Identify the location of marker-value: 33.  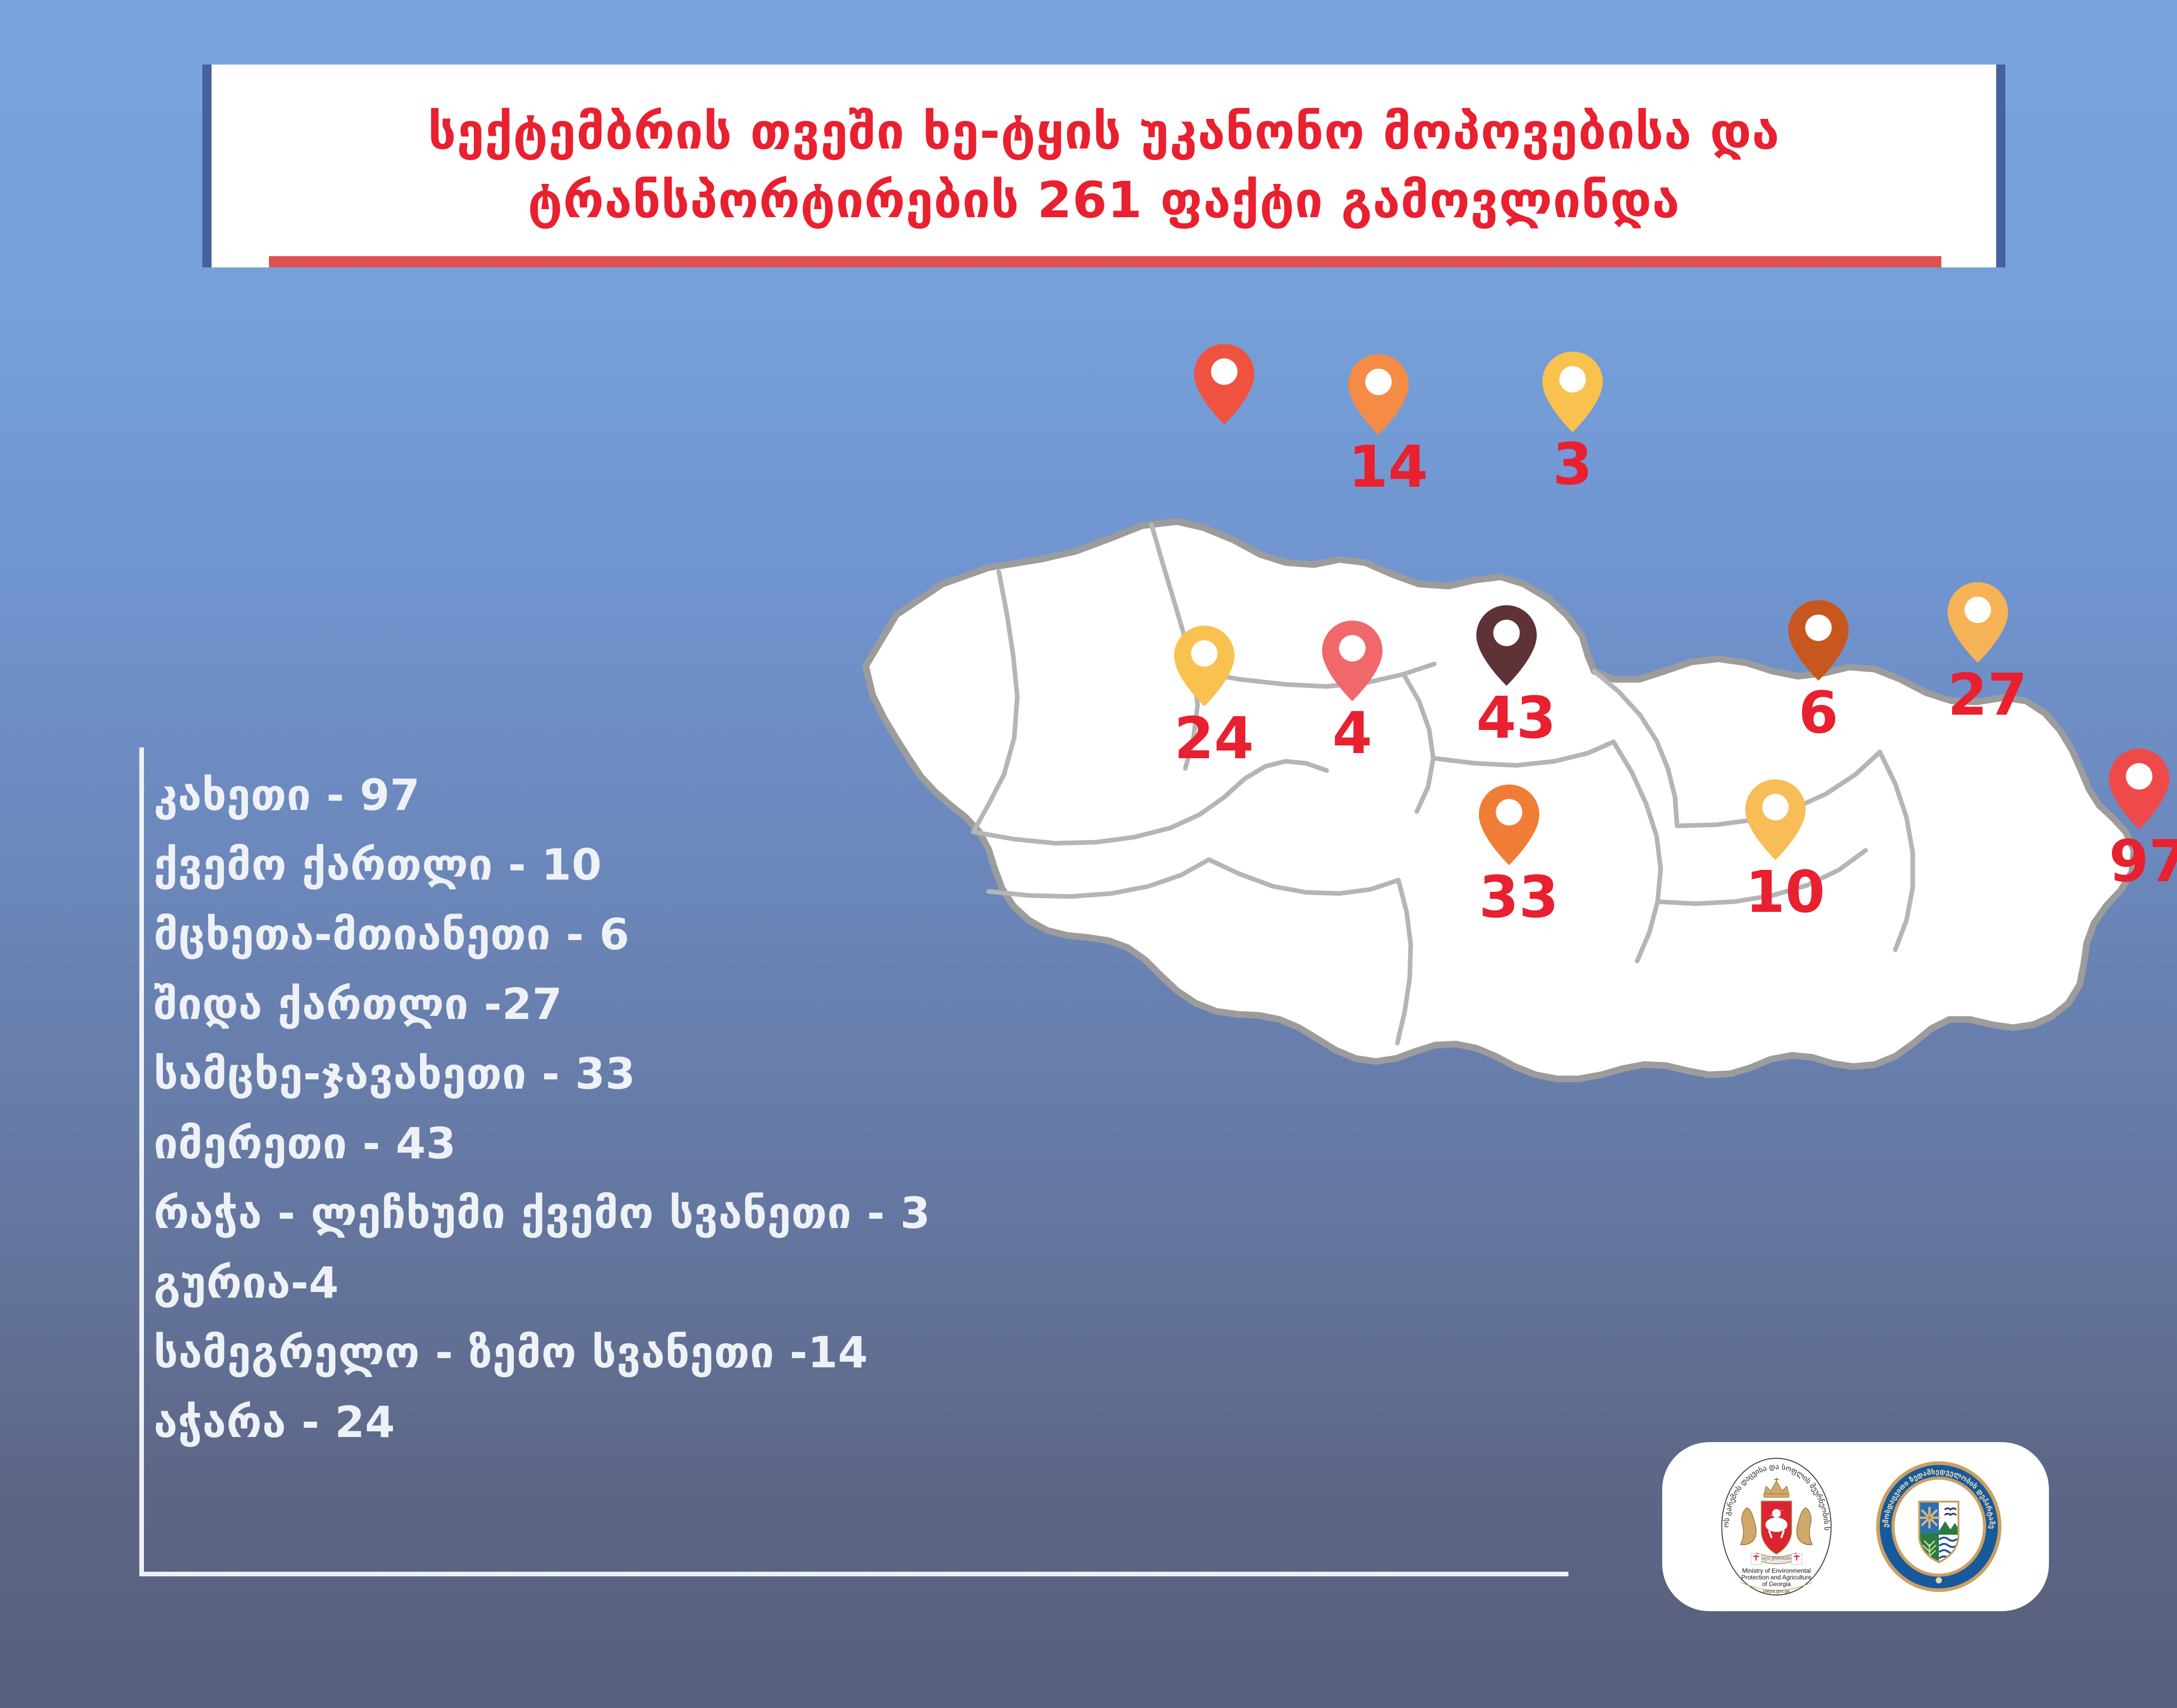
(1519, 897).